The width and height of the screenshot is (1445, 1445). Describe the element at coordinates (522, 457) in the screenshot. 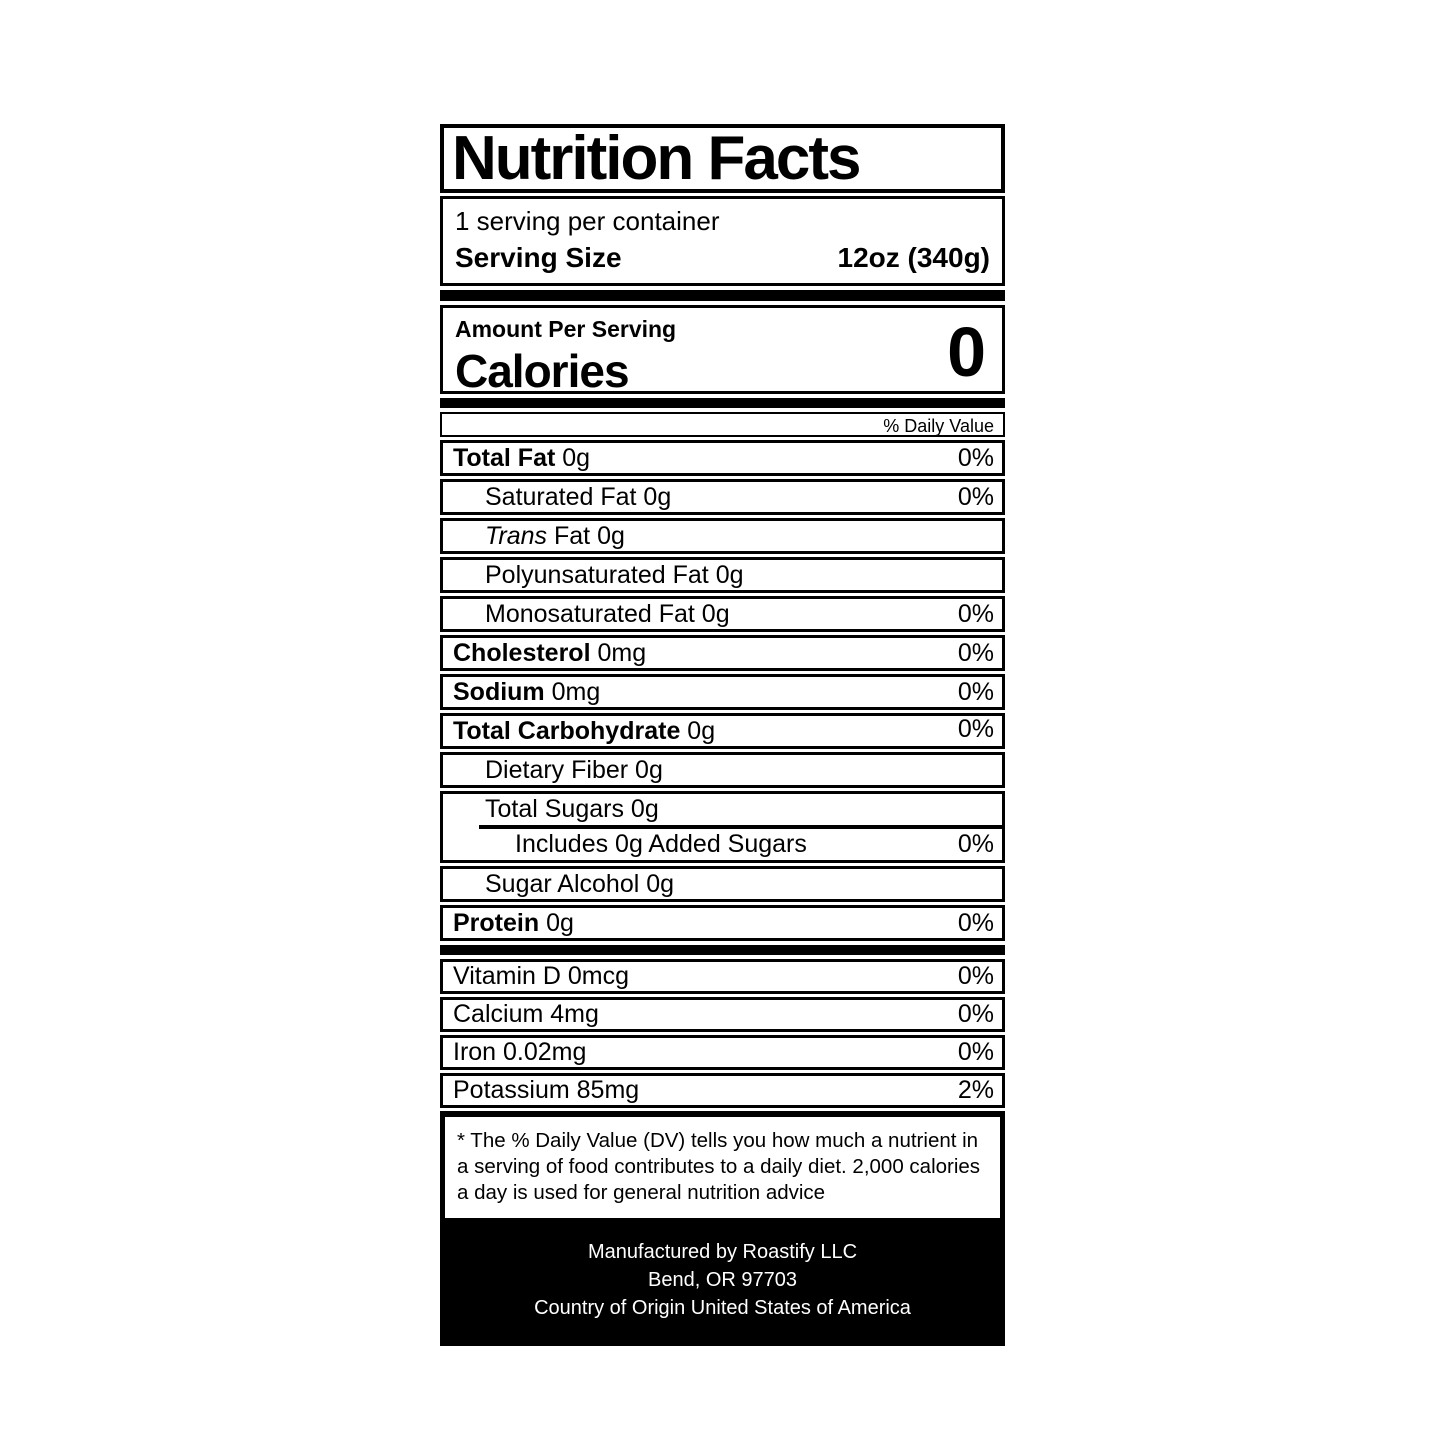

I see `nutrient-label: Total Fat 0g` at that location.